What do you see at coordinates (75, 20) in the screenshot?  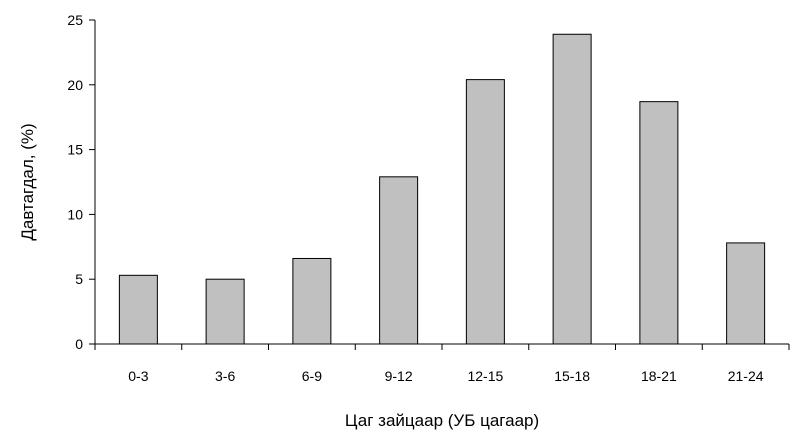 I see `y-tick-label: 25` at bounding box center [75, 20].